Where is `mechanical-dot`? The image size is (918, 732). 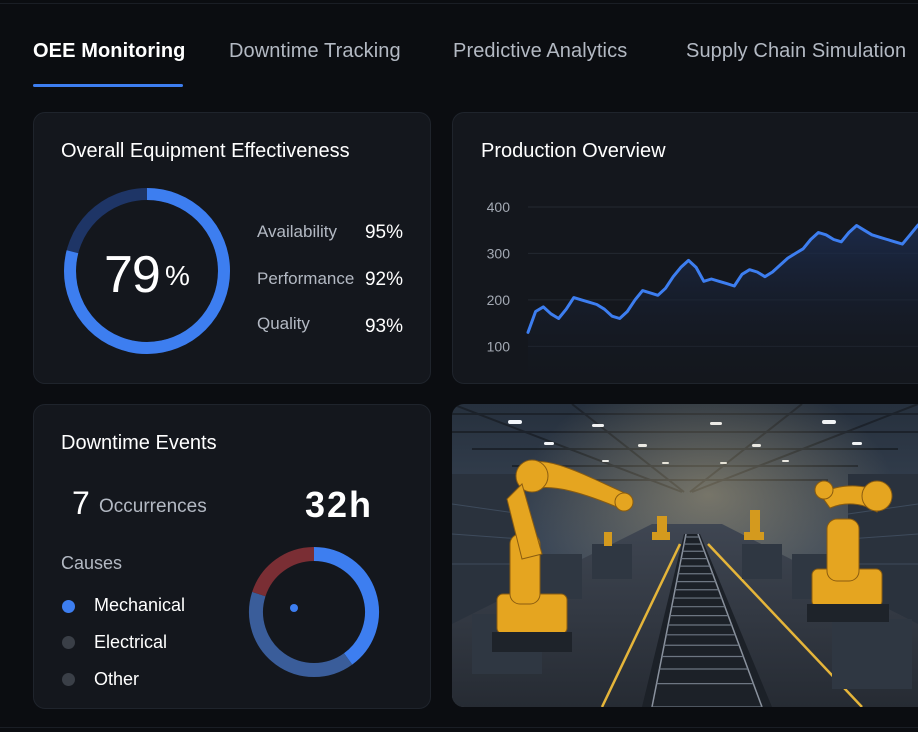 mechanical-dot is located at coordinates (68, 606).